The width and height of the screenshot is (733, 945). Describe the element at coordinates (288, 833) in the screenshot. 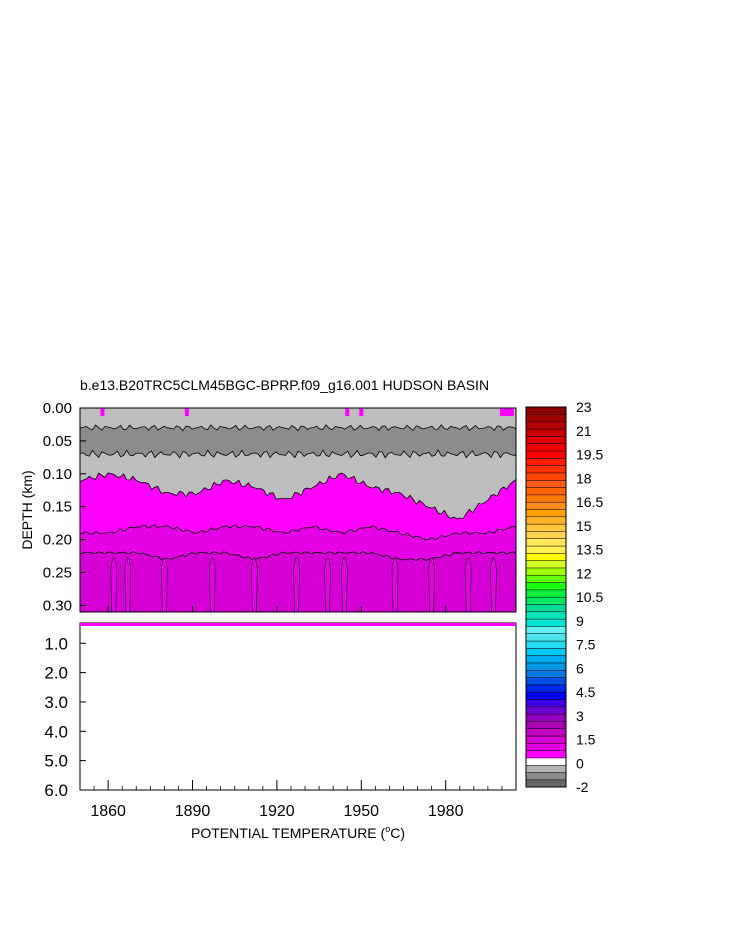

I see `x-axis-label-main: POTENTIAL TEMPERATURE (` at that location.